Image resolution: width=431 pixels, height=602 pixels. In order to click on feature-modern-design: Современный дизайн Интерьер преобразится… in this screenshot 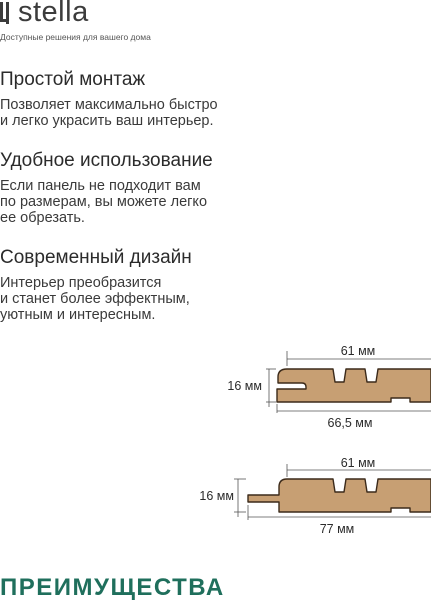, I will do `click(96, 285)`.